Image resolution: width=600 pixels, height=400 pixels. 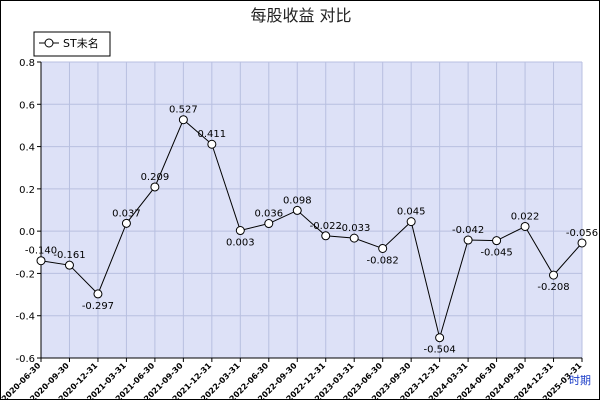 What do you see at coordinates (27, 148) in the screenshot?
I see `y-tick-label: 0.4` at bounding box center [27, 148].